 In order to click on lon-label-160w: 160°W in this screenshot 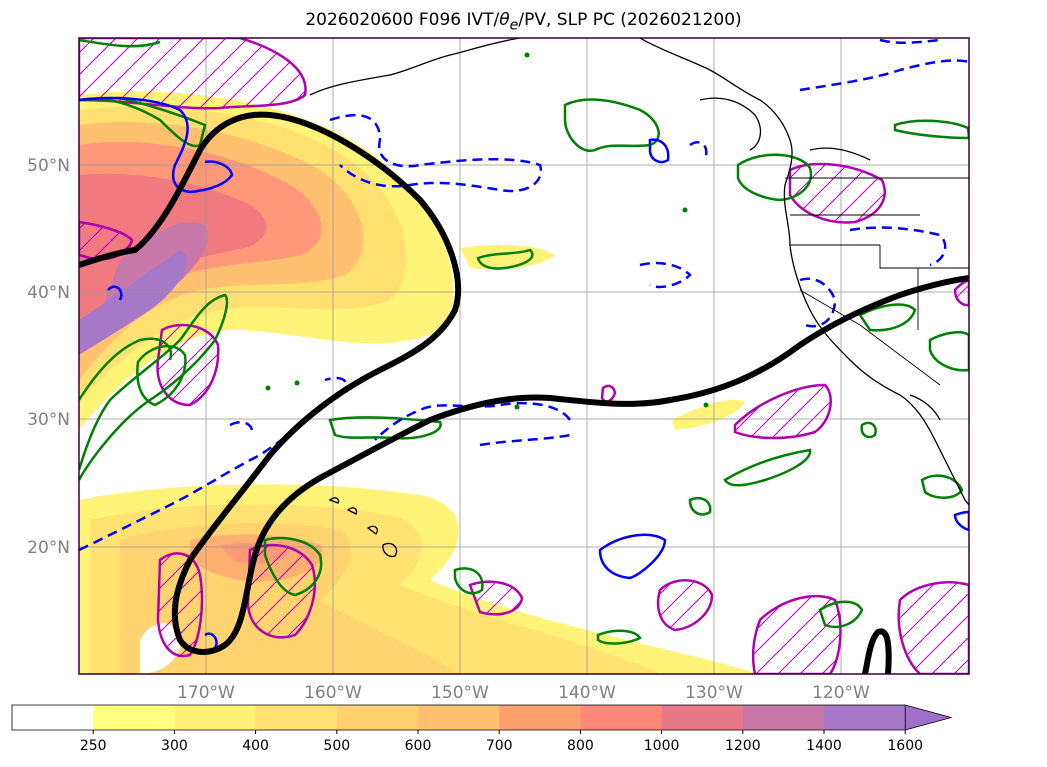, I will do `click(333, 693)`.